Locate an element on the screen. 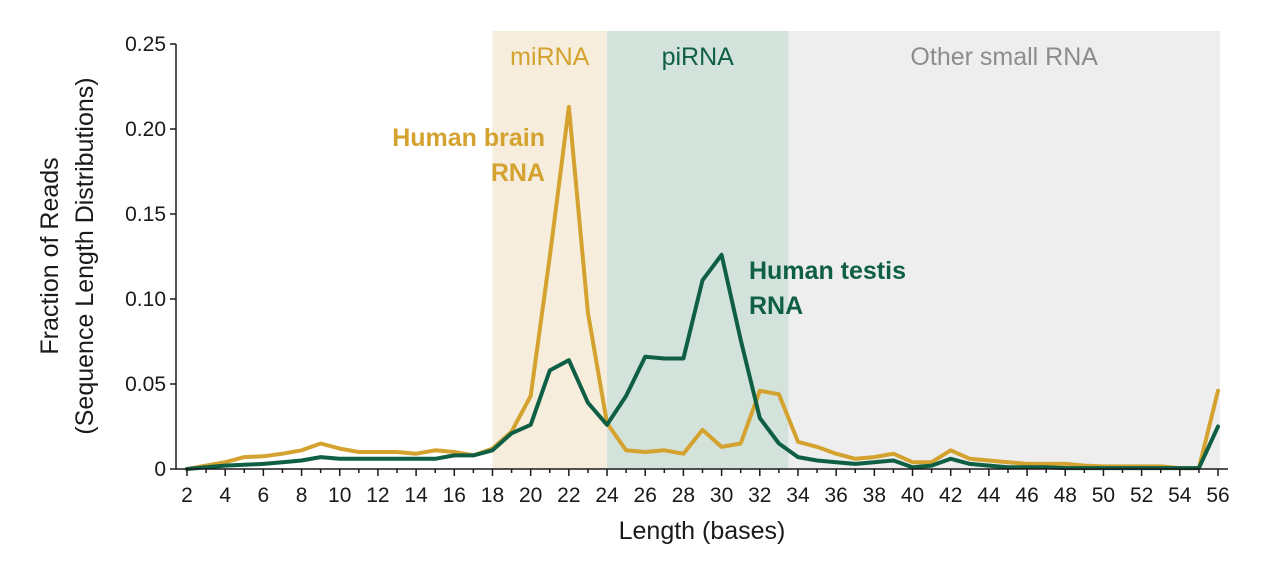 Image resolution: width=1275 pixels, height=564 pixels. x-tick-label: 2 is located at coordinates (187, 495).